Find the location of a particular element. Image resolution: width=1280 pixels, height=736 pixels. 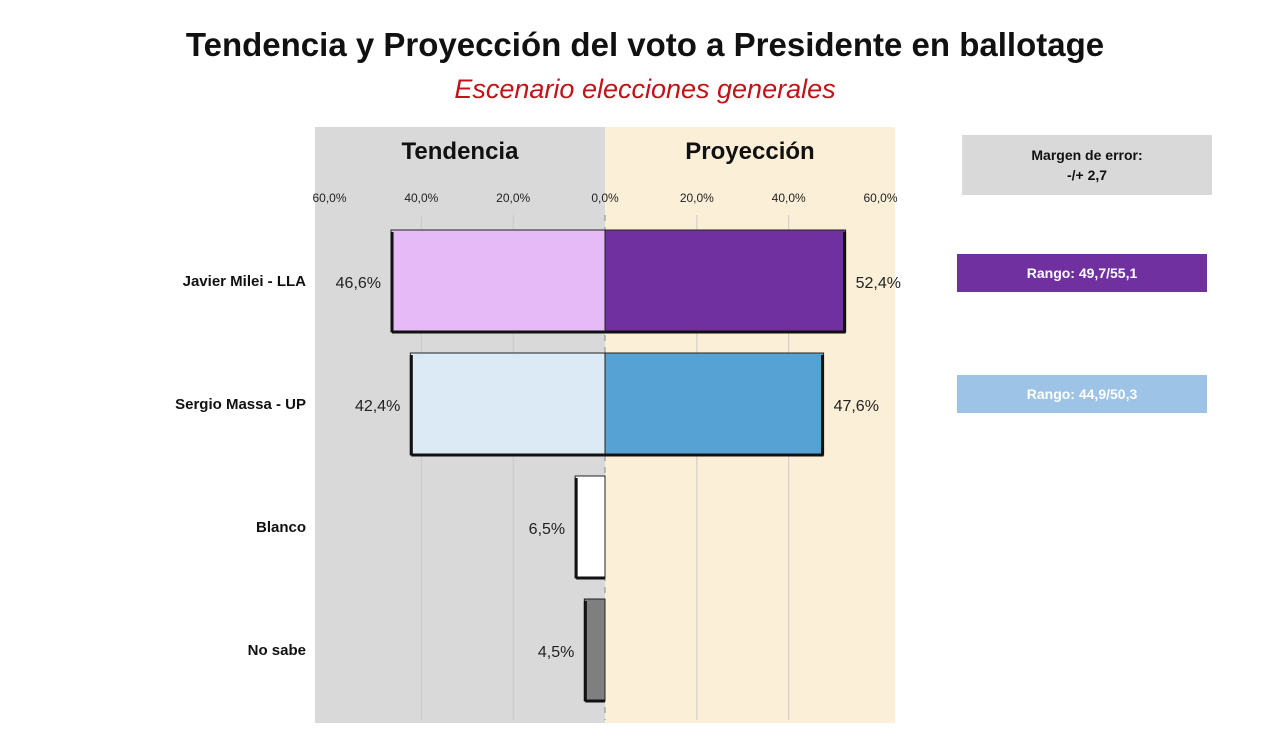

tendencia-heading: Tendencia is located at coordinates (460, 151).